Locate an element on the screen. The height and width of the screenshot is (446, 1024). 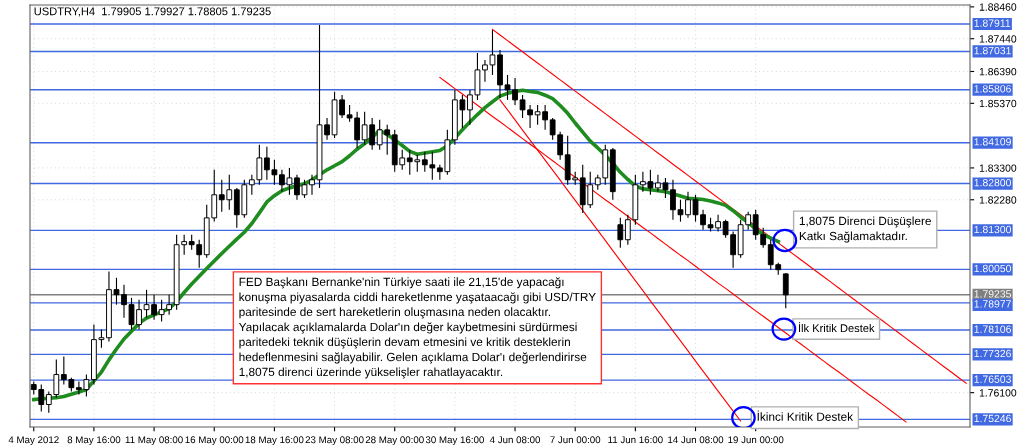
ref-line-label: 1.78106 is located at coordinates (992, 329).